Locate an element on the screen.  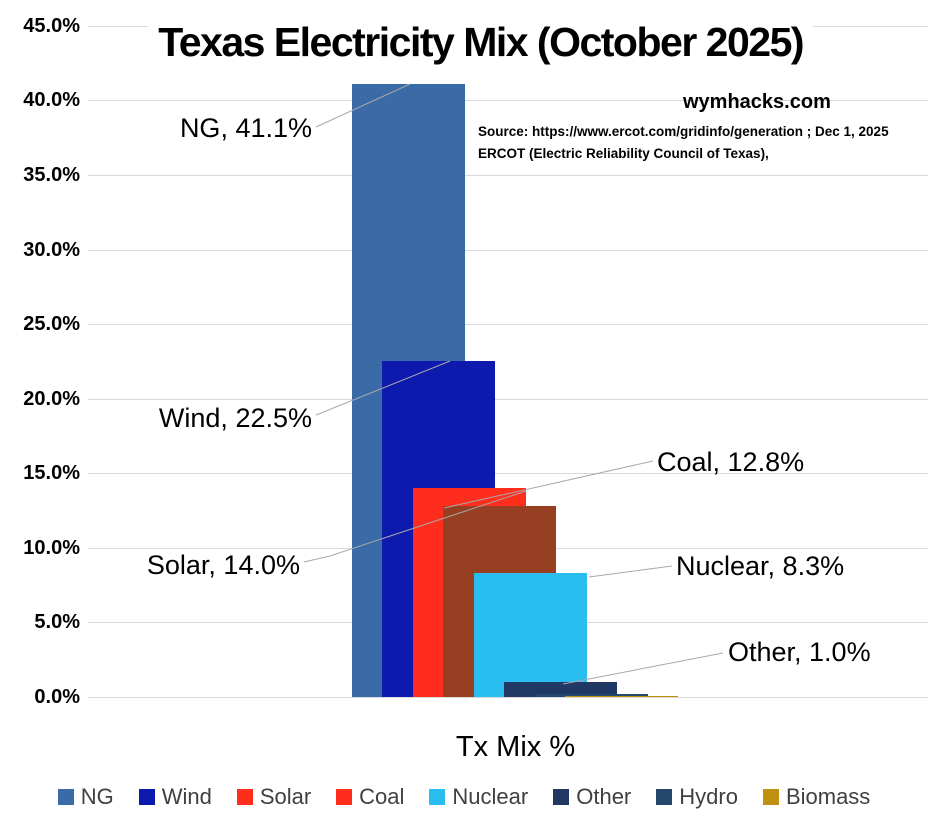
legend-swatch-wind is located at coordinates (146, 797).